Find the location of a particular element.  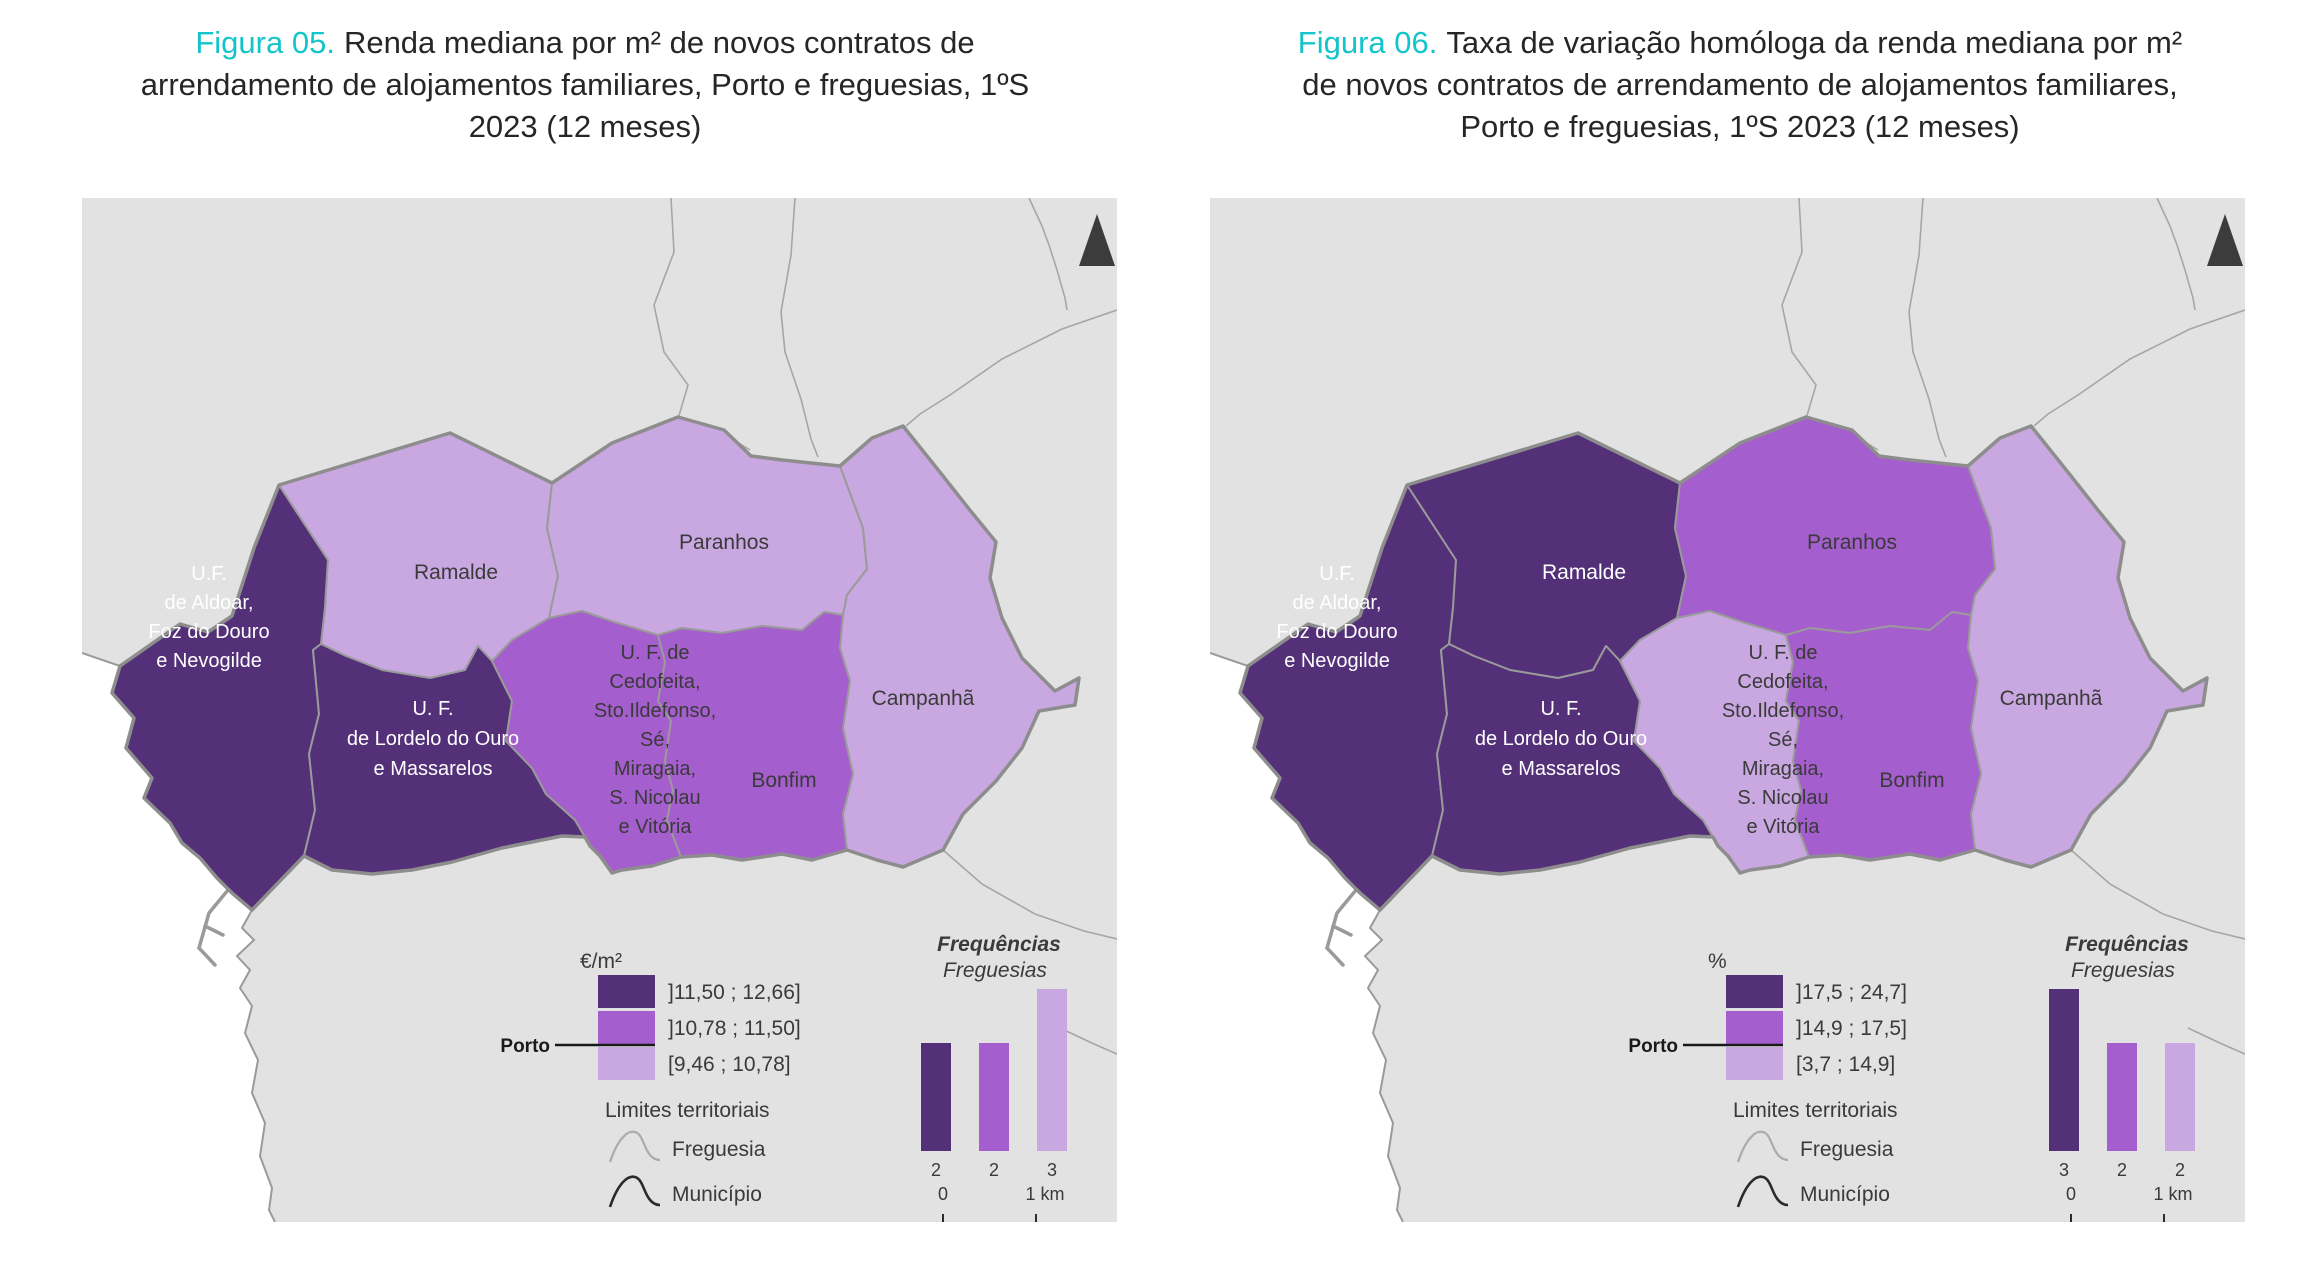

legend-class-label-0: ]17,5 ; 24,7] is located at coordinates (1851, 992).